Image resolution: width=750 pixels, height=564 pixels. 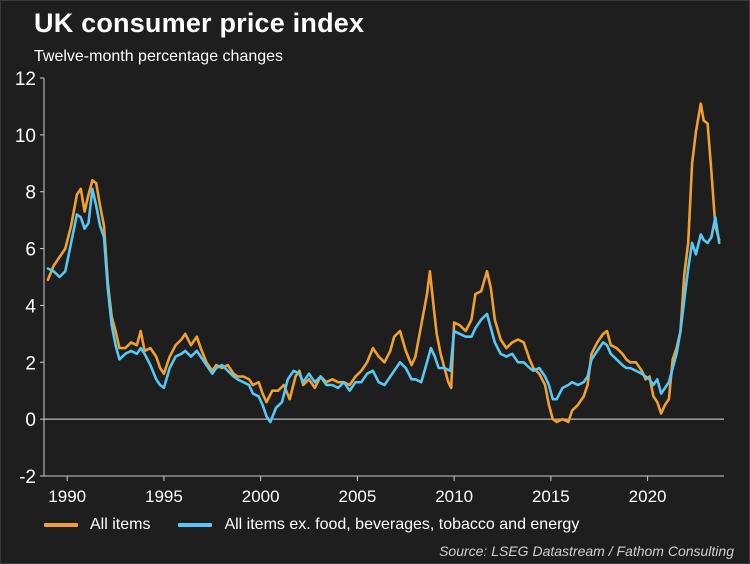 I want to click on y-tick-label: 8, so click(x=30, y=193).